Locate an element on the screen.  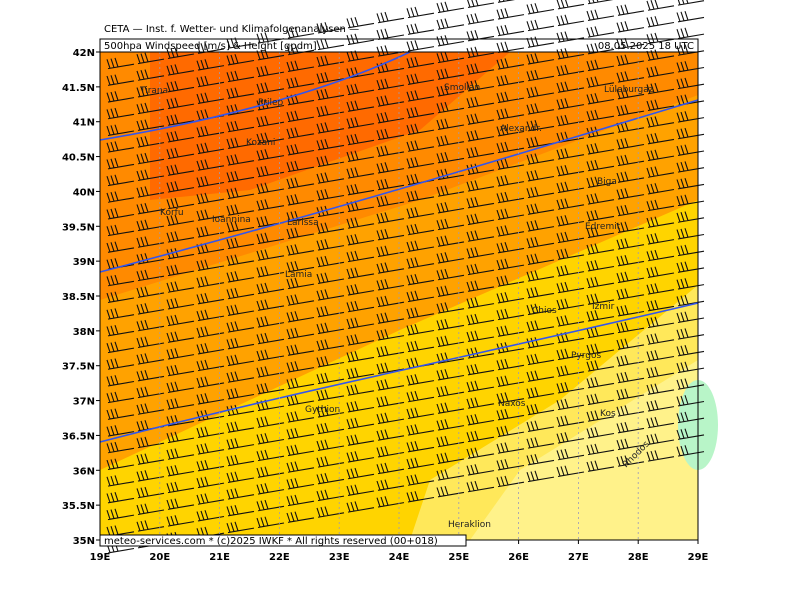
lon-tick-label: 26E is located at coordinates (518, 557).